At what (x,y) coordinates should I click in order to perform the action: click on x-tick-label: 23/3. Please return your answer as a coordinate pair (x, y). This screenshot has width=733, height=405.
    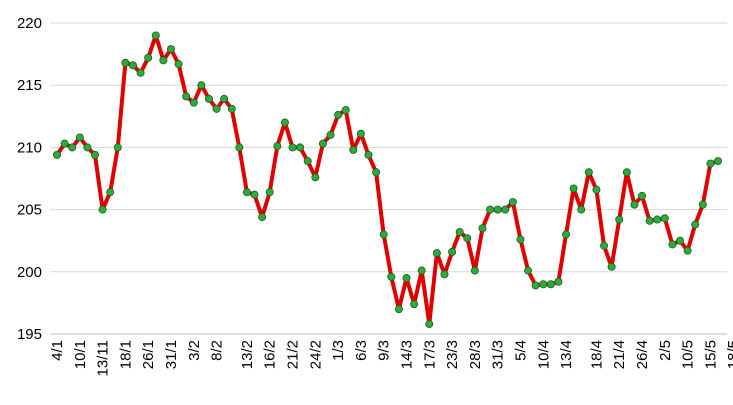
    Looking at the image, I should click on (452, 354).